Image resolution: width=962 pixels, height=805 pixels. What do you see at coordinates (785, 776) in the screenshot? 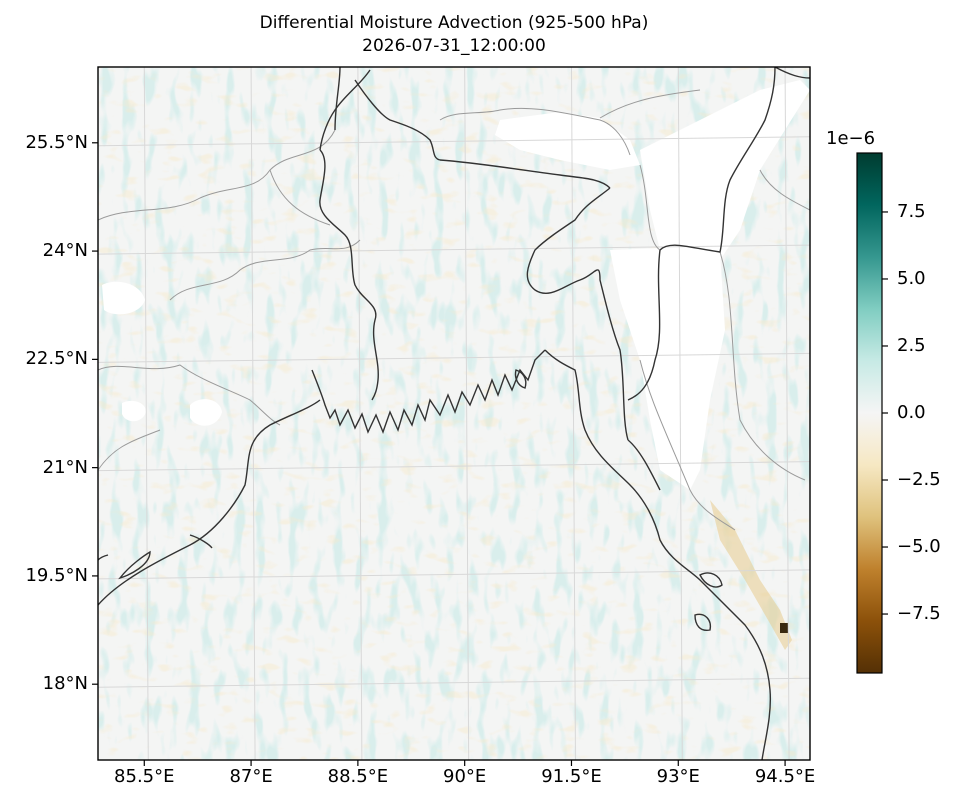
I see `lon-tick-label: 94.5°E` at bounding box center [785, 776].